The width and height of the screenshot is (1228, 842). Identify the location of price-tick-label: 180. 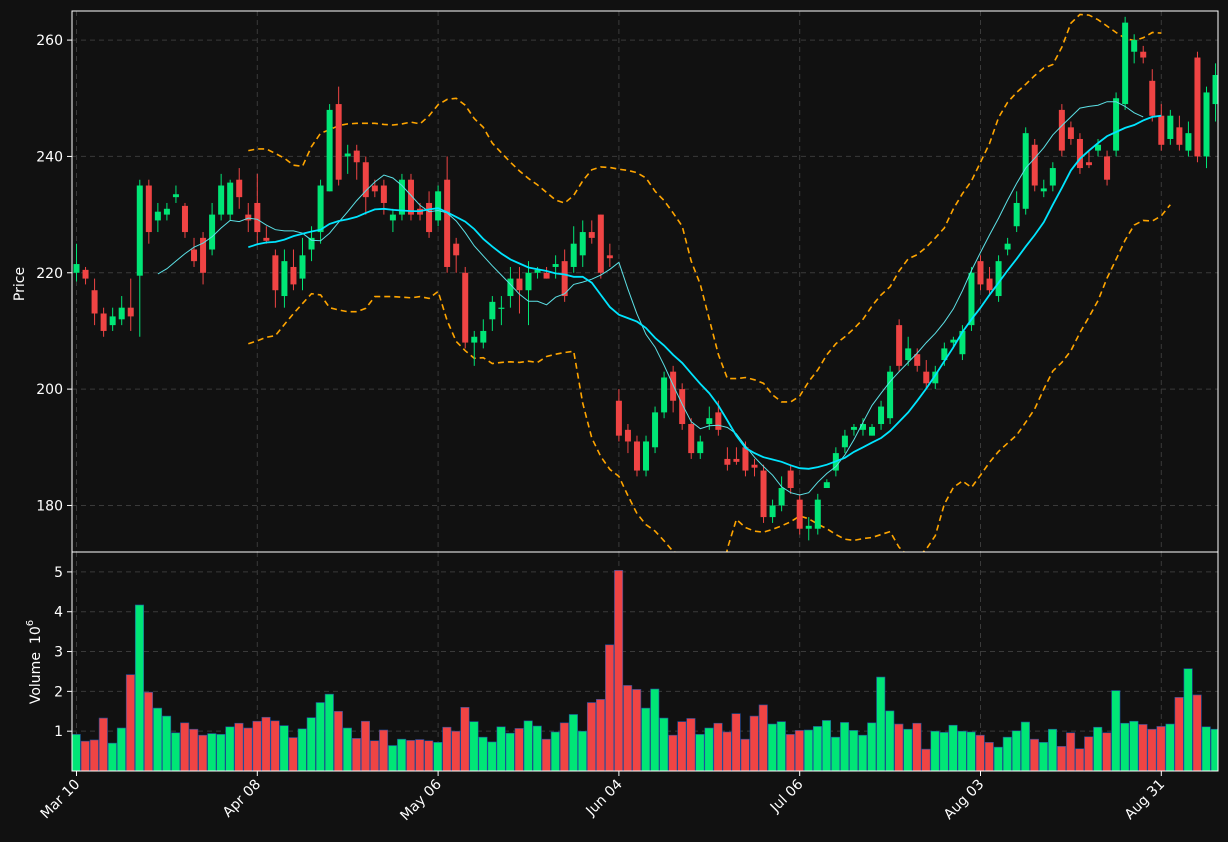
(49, 506).